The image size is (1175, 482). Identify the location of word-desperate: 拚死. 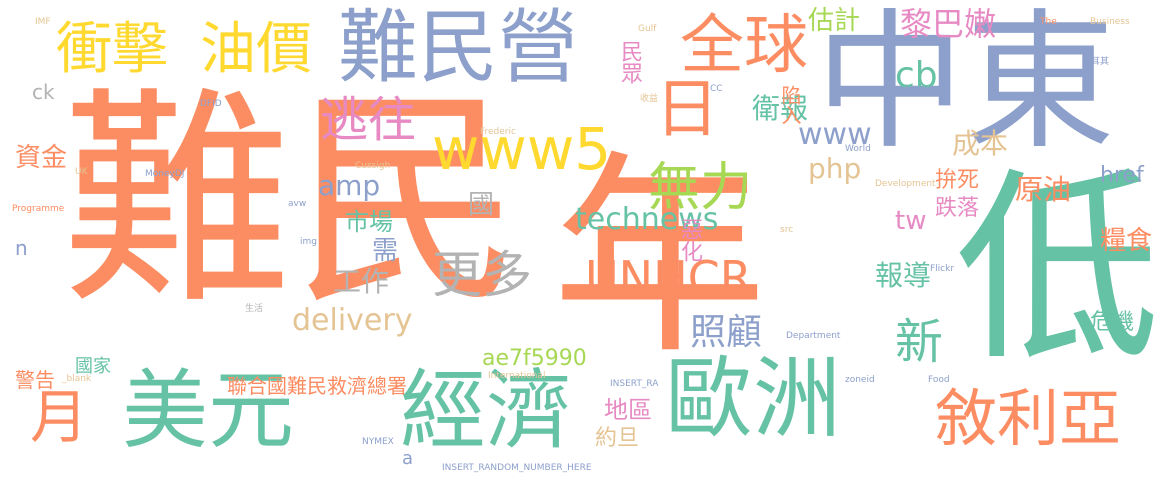
(957, 180).